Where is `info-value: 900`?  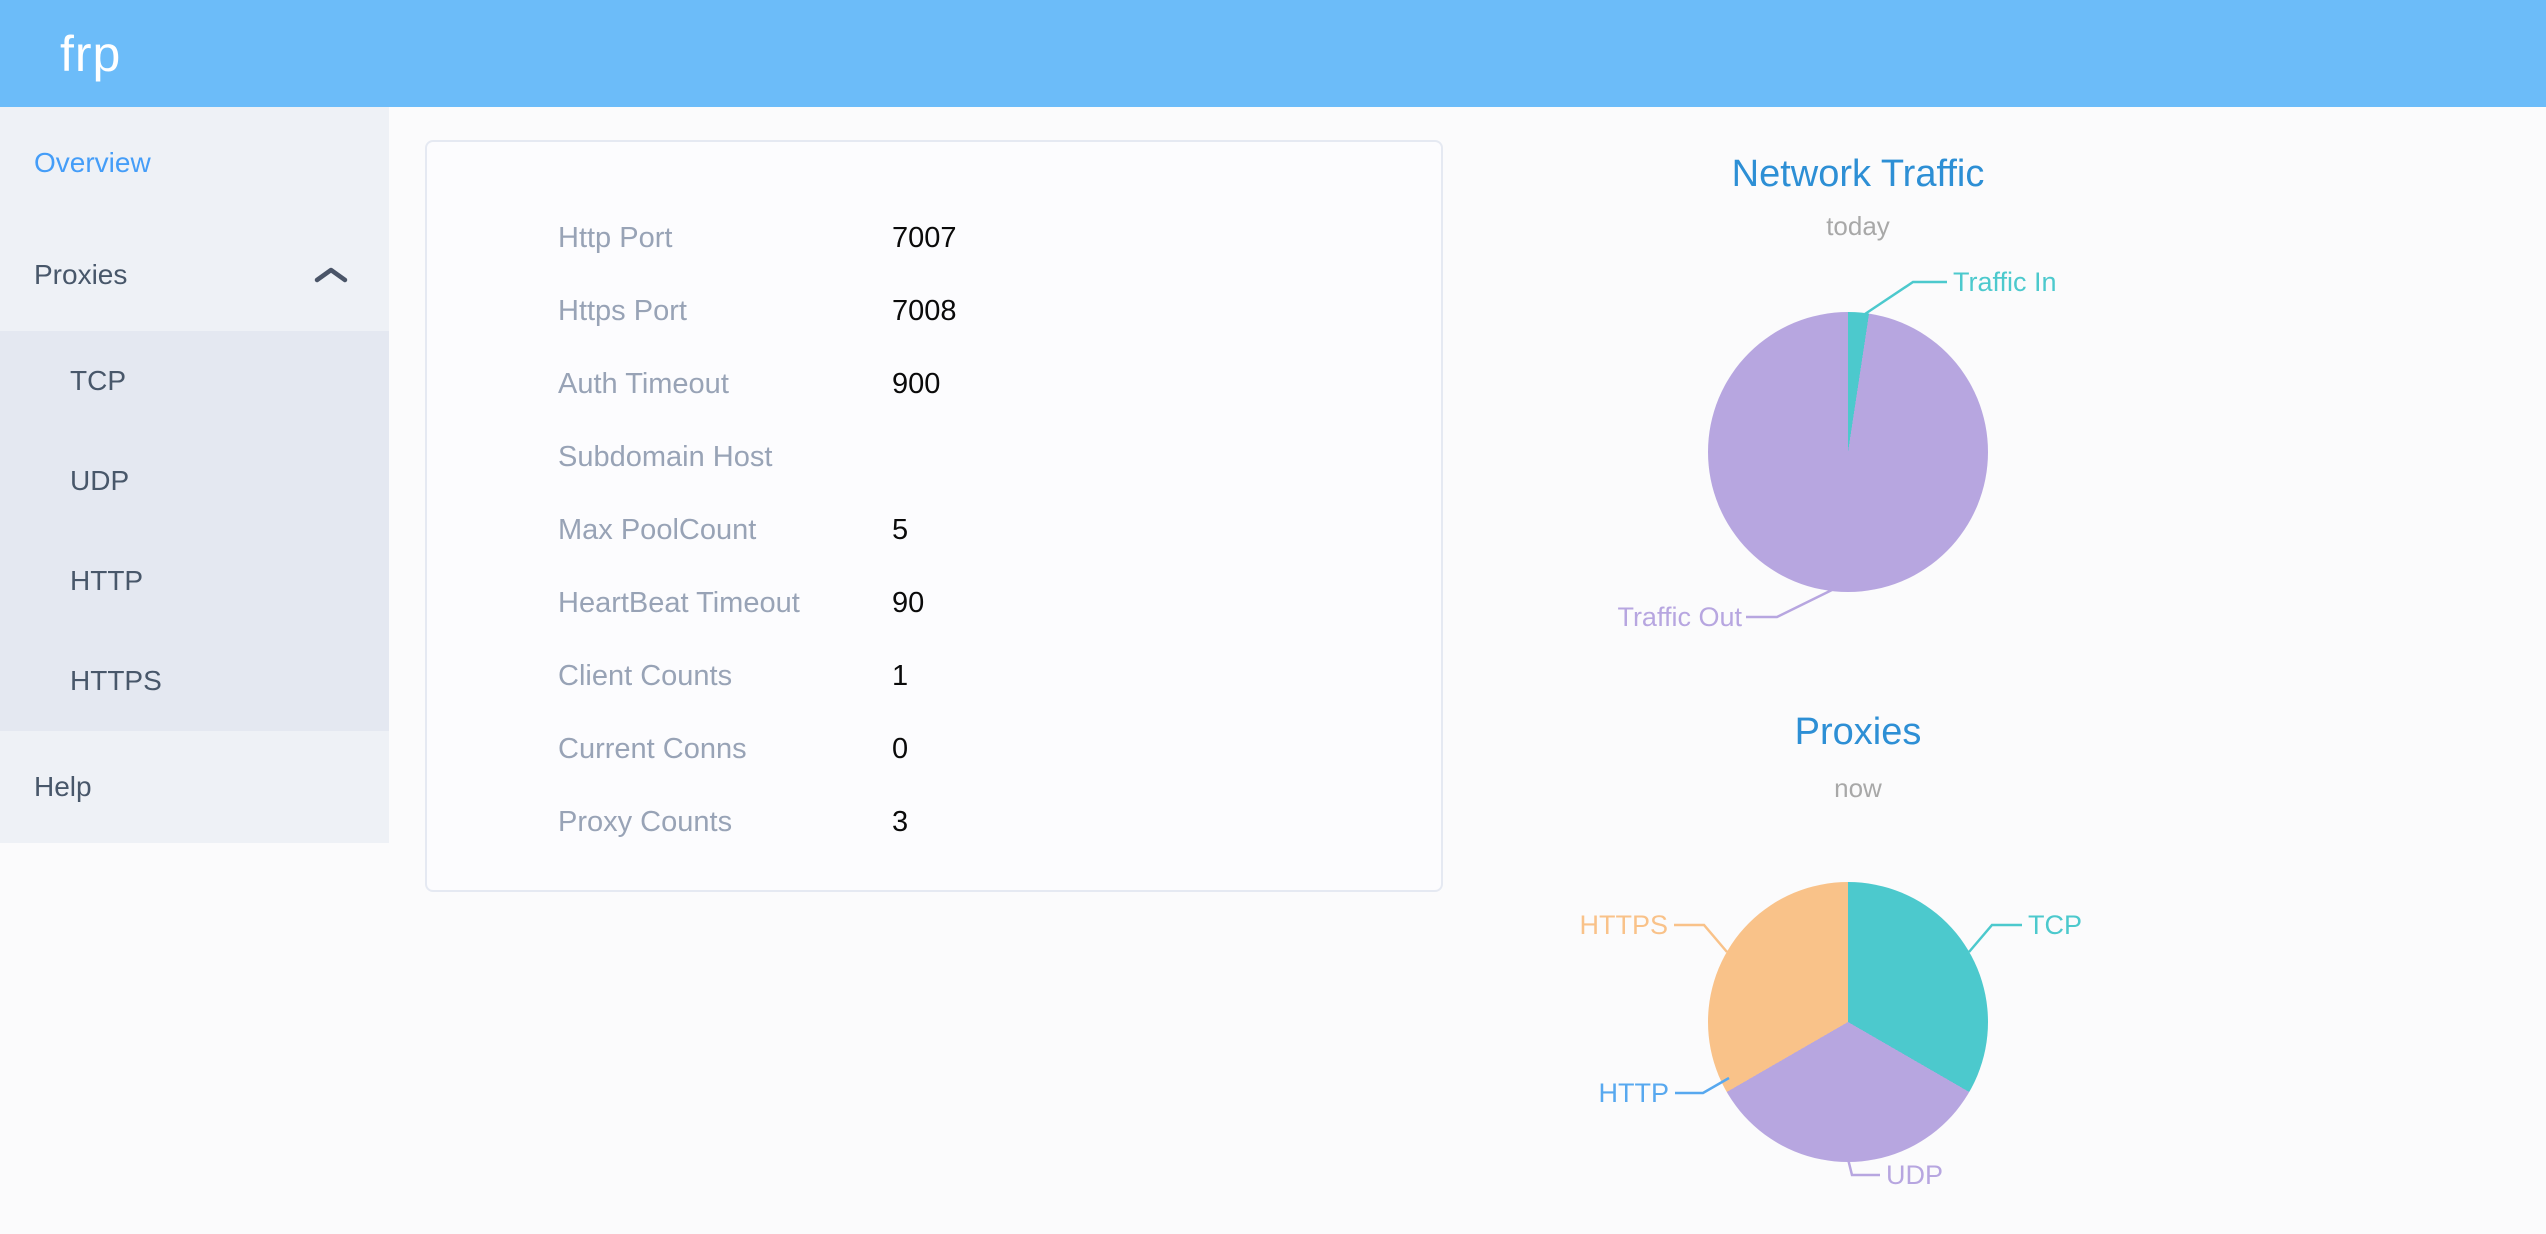 info-value: 900 is located at coordinates (916, 384).